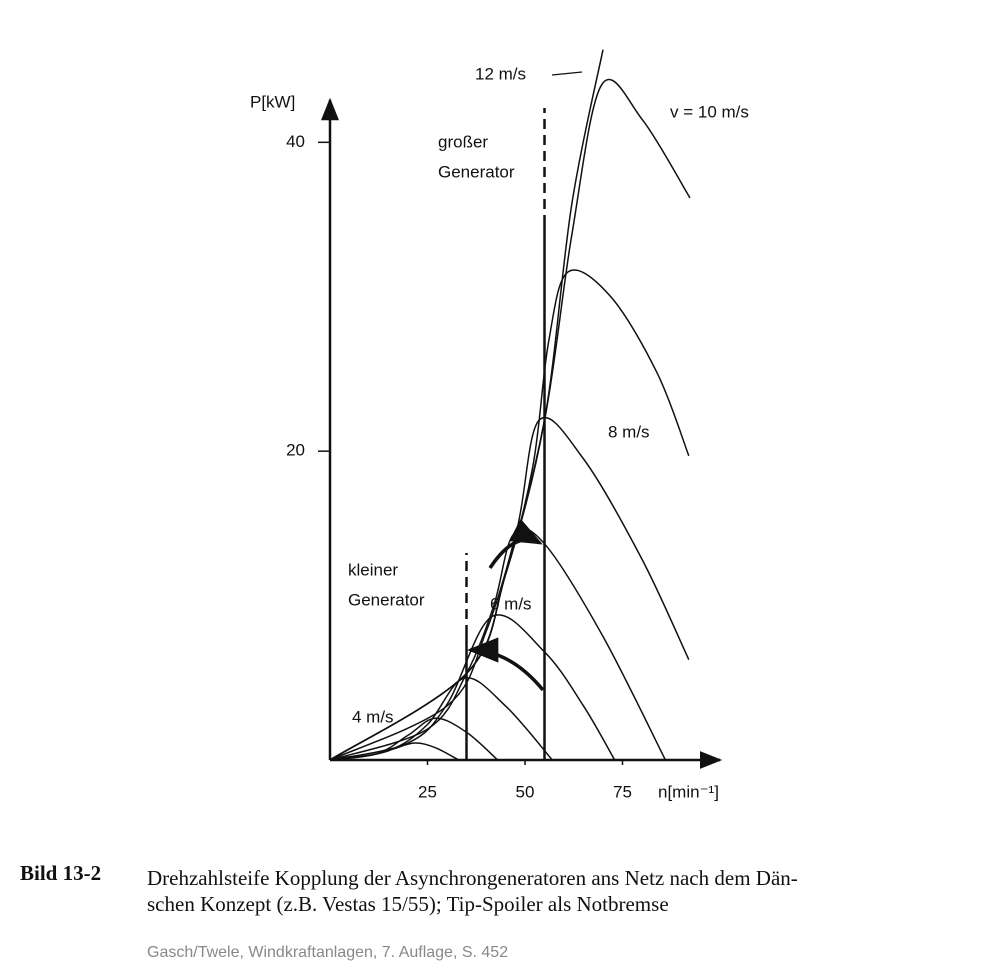  Describe the element at coordinates (525, 791) in the screenshot. I see `x-tick-label: 50` at that location.